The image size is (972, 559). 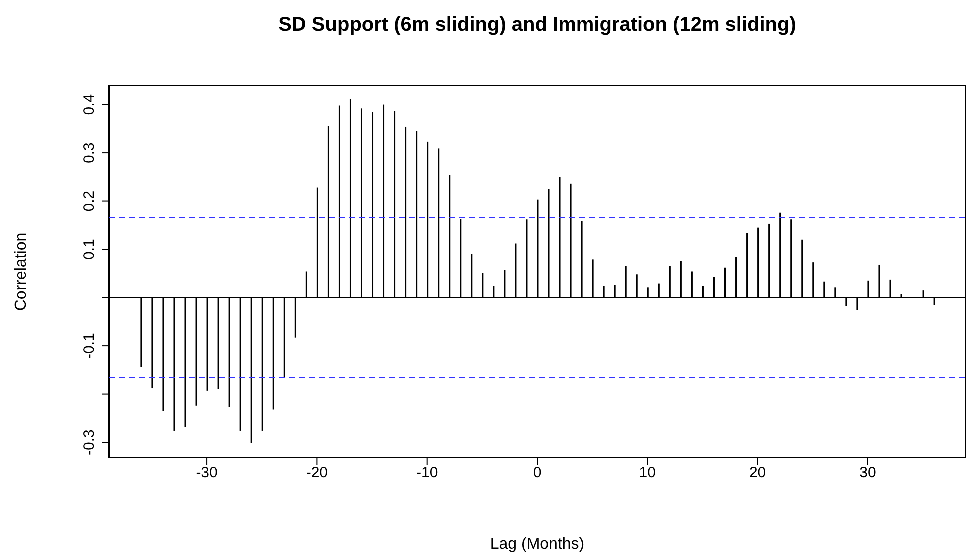 I want to click on y-tick-label: 0.1, so click(x=89, y=249).